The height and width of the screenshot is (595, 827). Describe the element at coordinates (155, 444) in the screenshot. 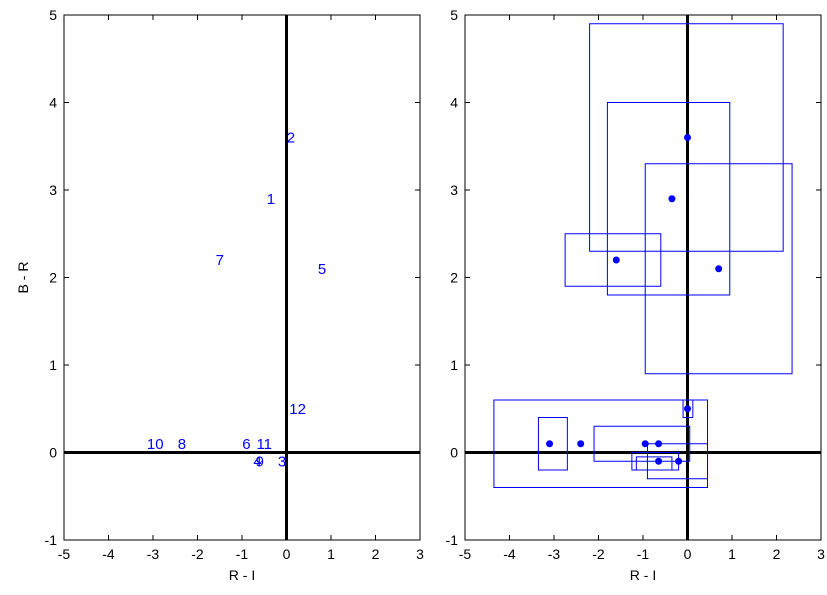

I see `point-label-10: 10` at that location.